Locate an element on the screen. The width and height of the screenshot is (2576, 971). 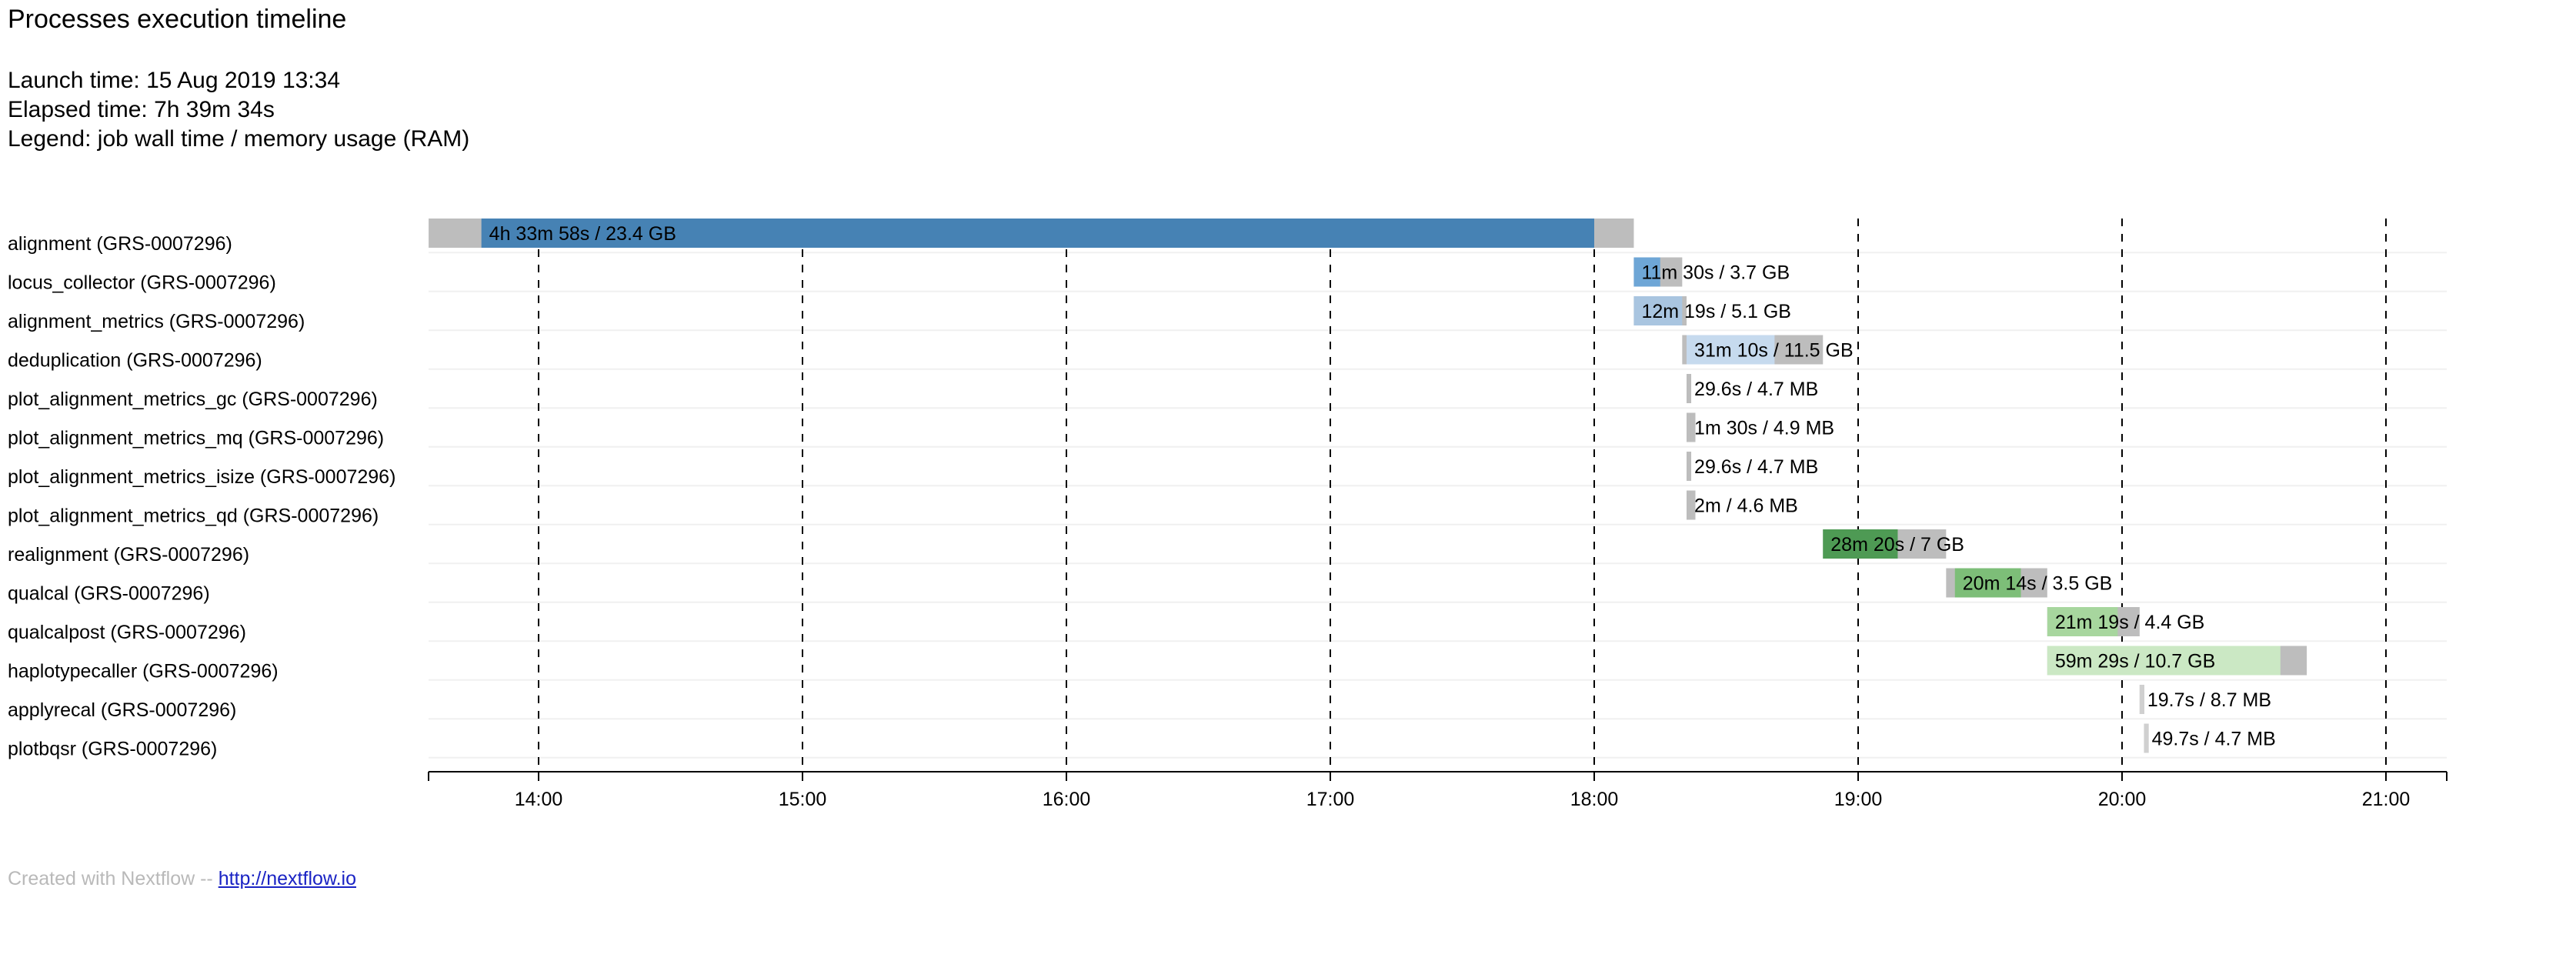
task-label-deduplication: deduplication (GRS-0007296) is located at coordinates (135, 361).